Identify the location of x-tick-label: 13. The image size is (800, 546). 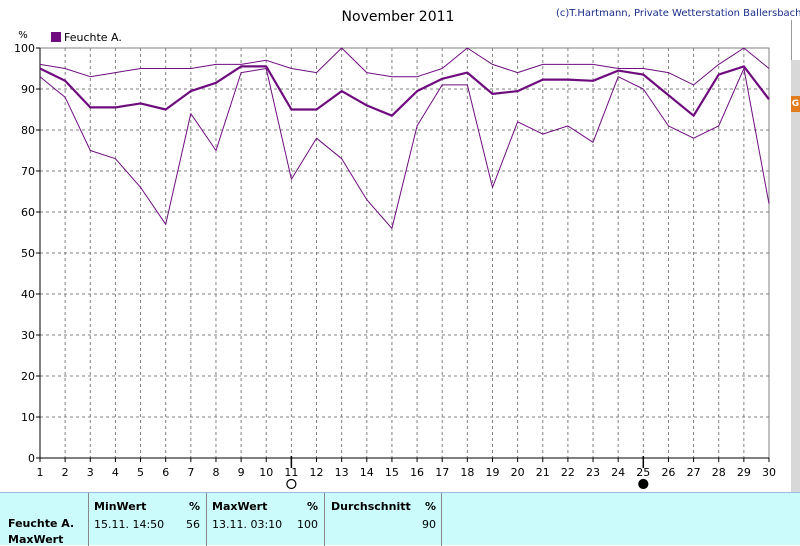
(342, 472).